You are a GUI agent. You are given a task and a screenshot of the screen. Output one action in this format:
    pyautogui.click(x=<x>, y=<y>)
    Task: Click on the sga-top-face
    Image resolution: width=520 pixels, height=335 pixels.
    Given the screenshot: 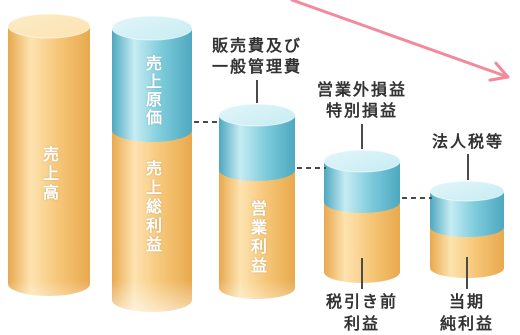 What is the action you would take?
    pyautogui.click(x=257, y=115)
    